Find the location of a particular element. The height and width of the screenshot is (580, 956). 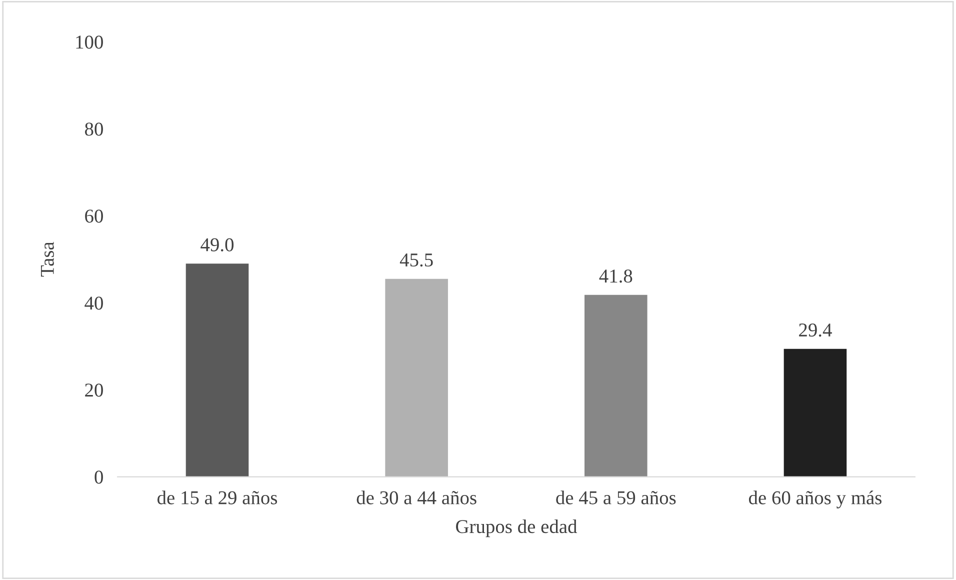

x-axis-title: Grupos de edad is located at coordinates (517, 528).